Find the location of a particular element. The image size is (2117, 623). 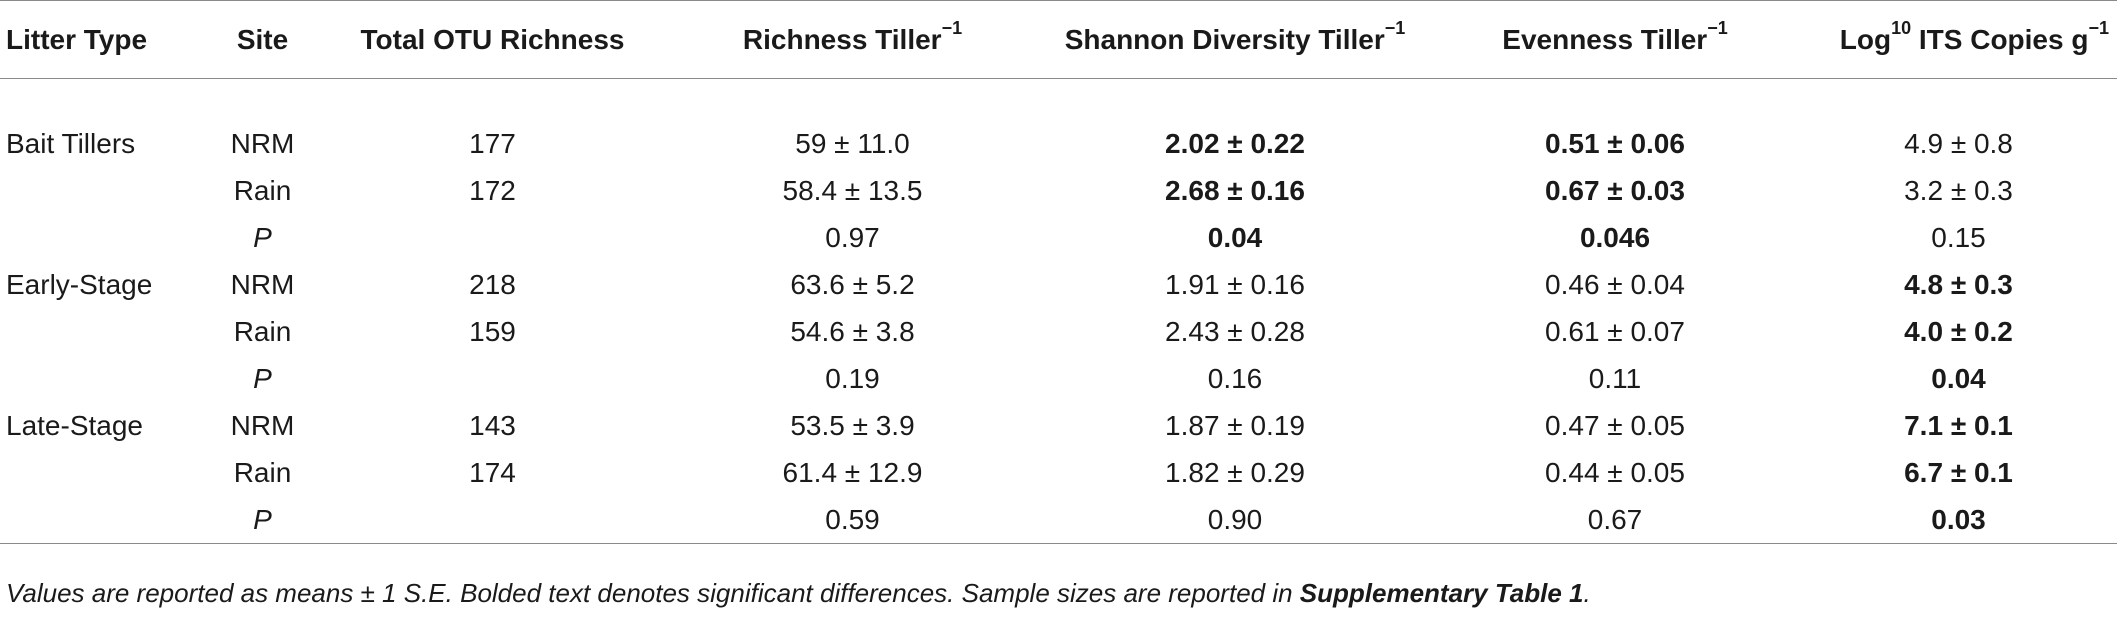

cell-shannon: 2.68 ± 0.16 is located at coordinates (1235, 190).